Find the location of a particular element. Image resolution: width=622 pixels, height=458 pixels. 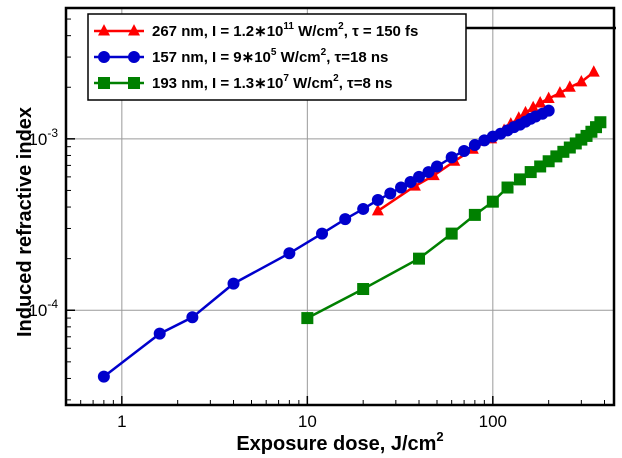

legend-entry: 267 nm, I = 1.2∗1011 W/cm2, τ = 150 fs is located at coordinates (256, 30).